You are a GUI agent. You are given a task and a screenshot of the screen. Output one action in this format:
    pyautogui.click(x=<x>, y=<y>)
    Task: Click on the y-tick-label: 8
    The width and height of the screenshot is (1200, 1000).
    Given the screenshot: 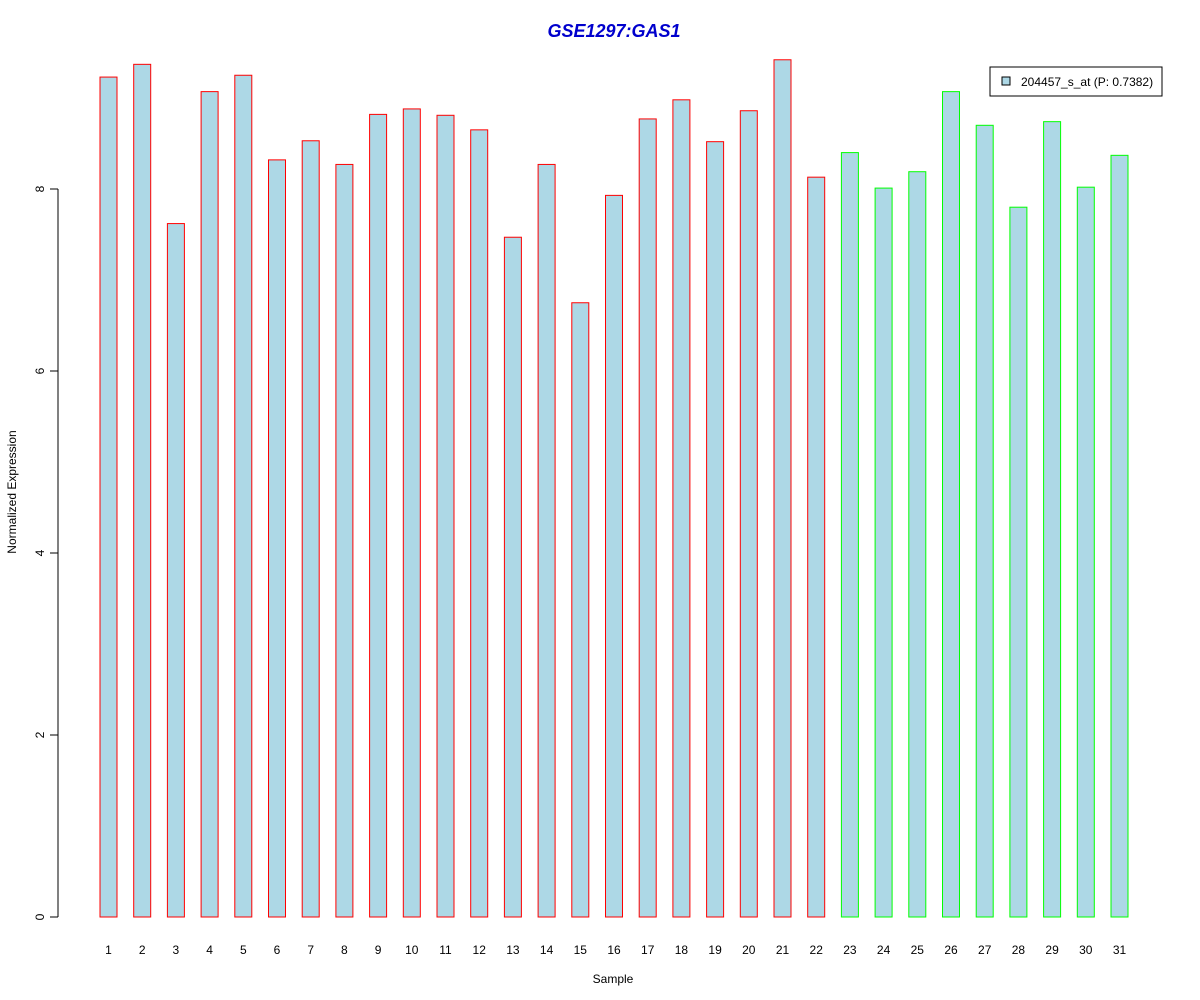 What is the action you would take?
    pyautogui.click(x=40, y=188)
    